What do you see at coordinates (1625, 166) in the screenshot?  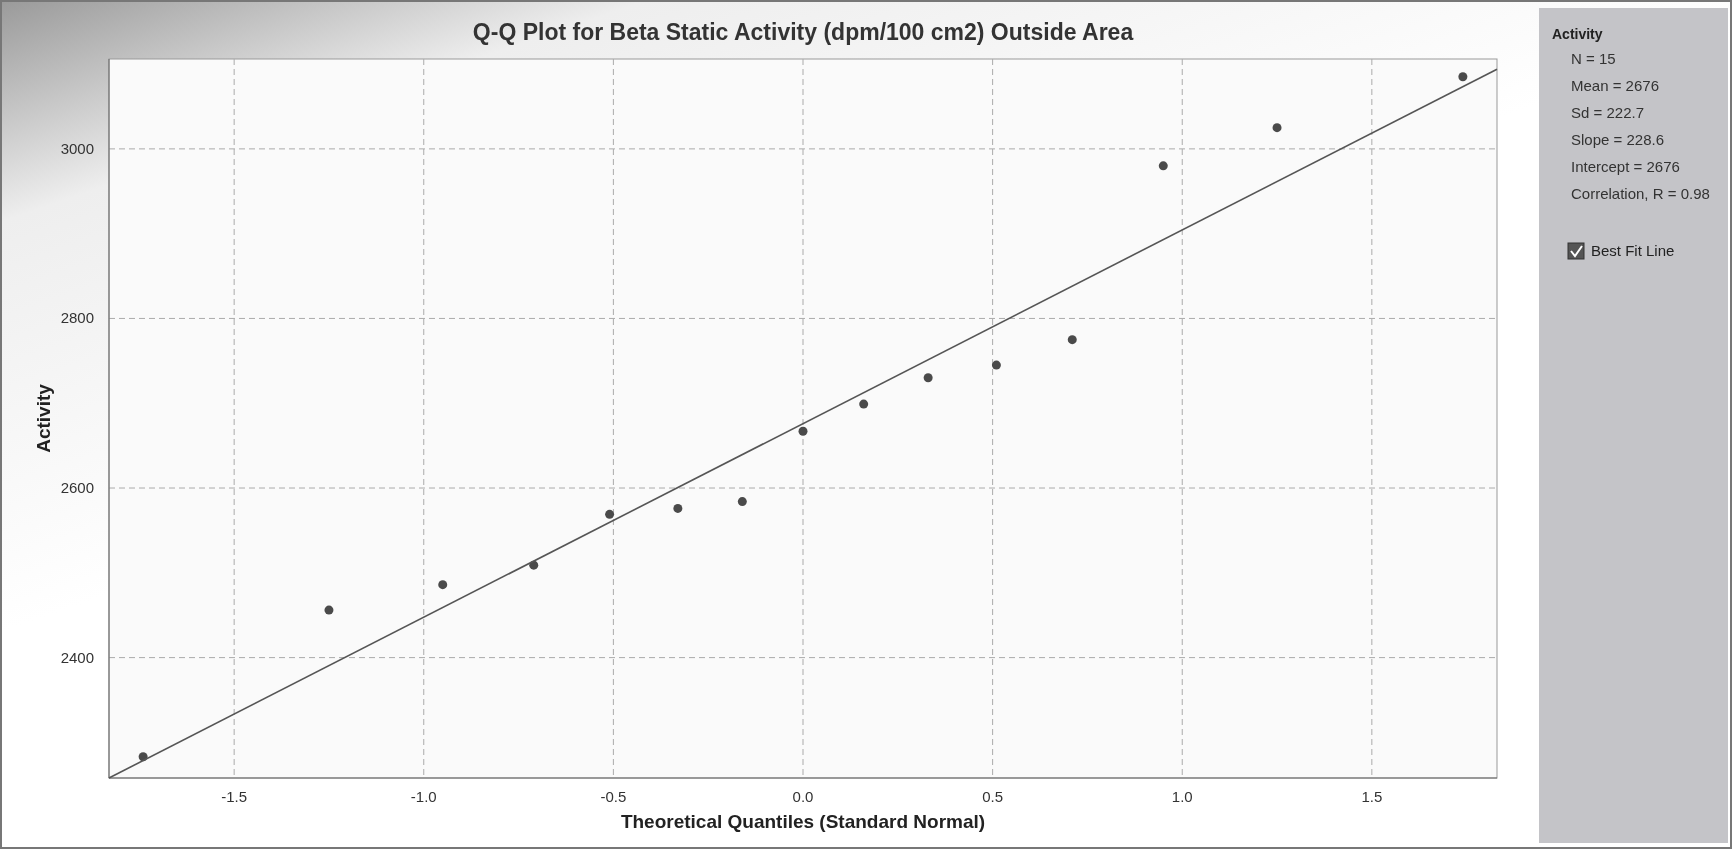 I see `text: Intercept = 2676` at bounding box center [1625, 166].